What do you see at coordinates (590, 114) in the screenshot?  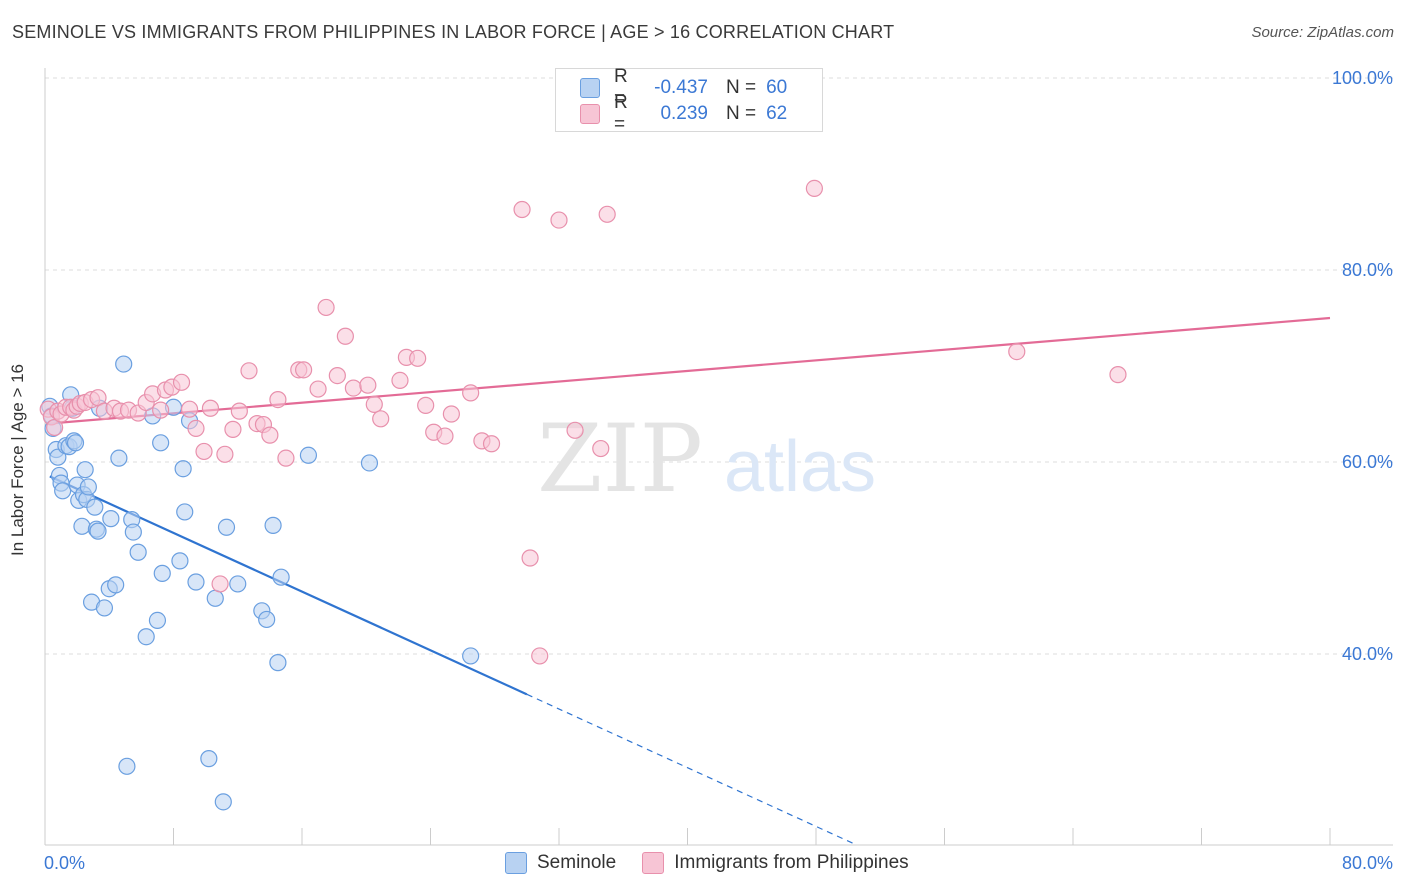 I see `philippines-swatch` at bounding box center [590, 114].